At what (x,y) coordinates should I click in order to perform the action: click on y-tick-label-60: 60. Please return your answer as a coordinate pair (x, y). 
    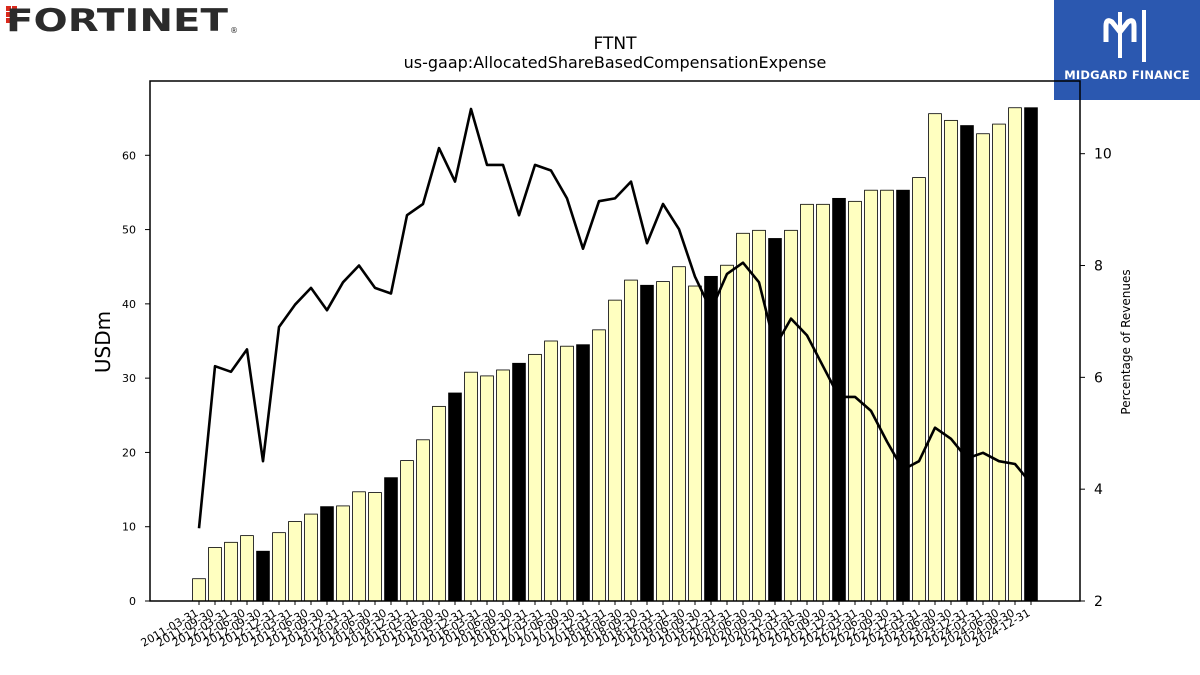
    Looking at the image, I should click on (129, 155).